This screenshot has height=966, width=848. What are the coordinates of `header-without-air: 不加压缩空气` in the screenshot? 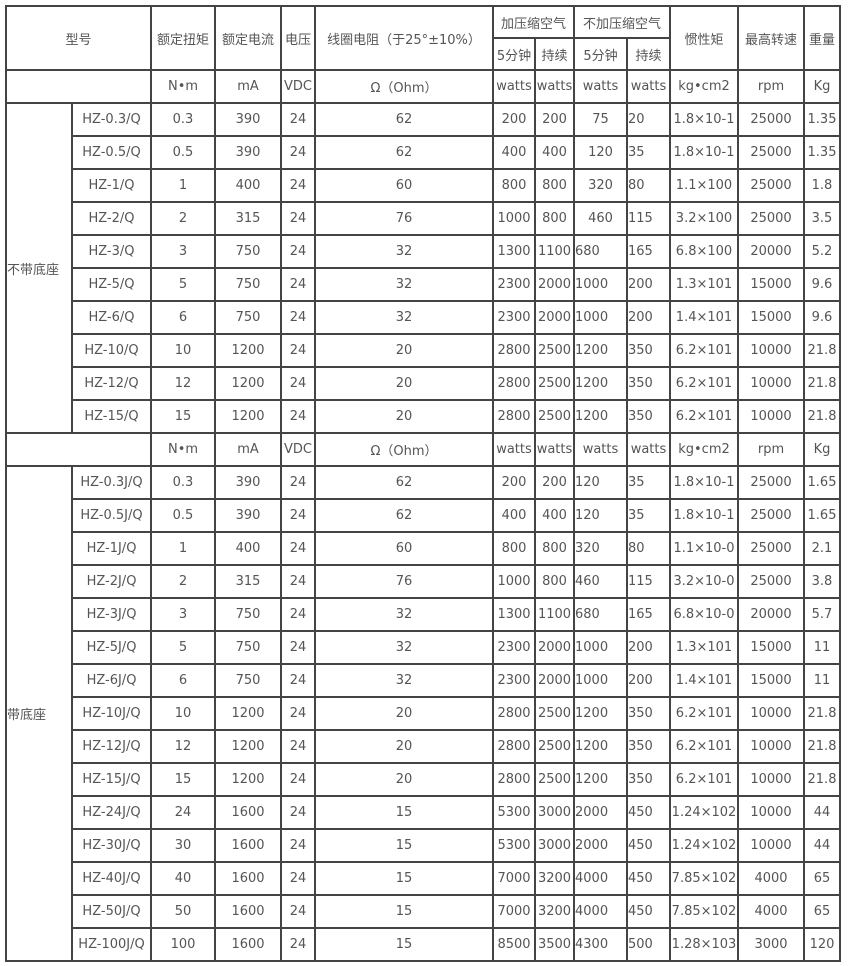 It's located at (622, 22).